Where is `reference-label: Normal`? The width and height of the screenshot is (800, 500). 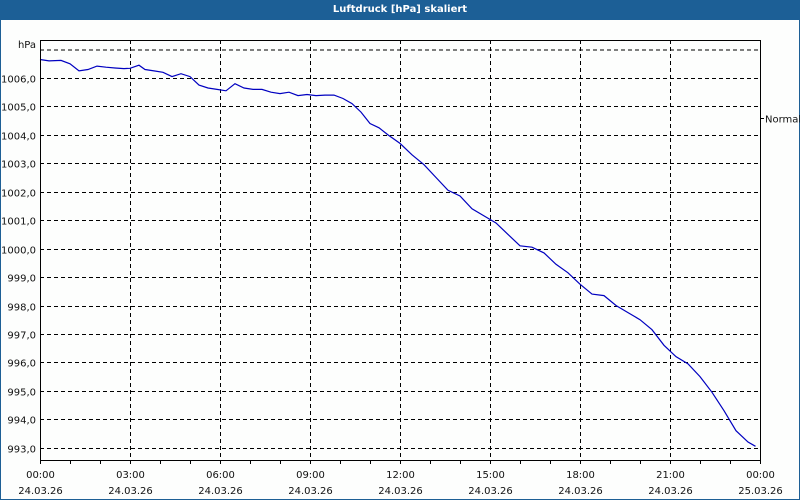 reference-label: Normal is located at coordinates (782, 120).